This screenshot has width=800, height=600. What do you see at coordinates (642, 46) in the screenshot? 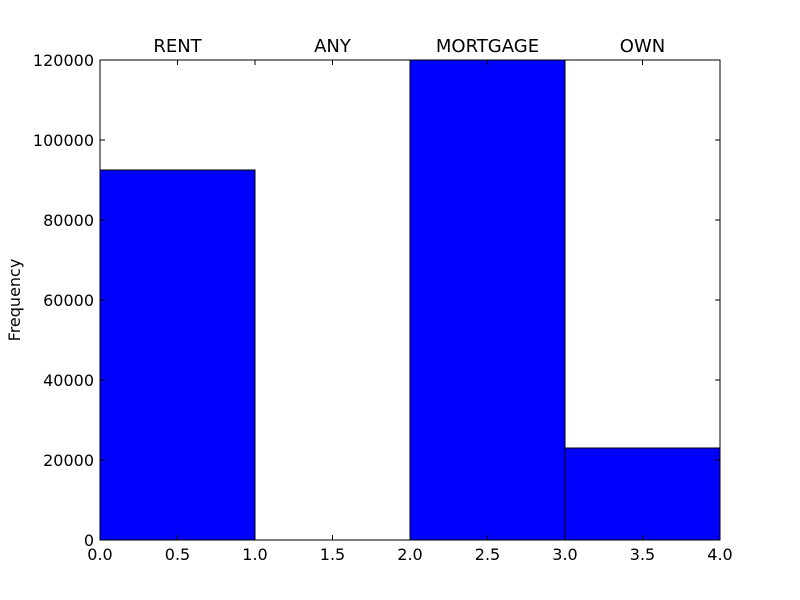
I see `category-label-own: OWN` at bounding box center [642, 46].